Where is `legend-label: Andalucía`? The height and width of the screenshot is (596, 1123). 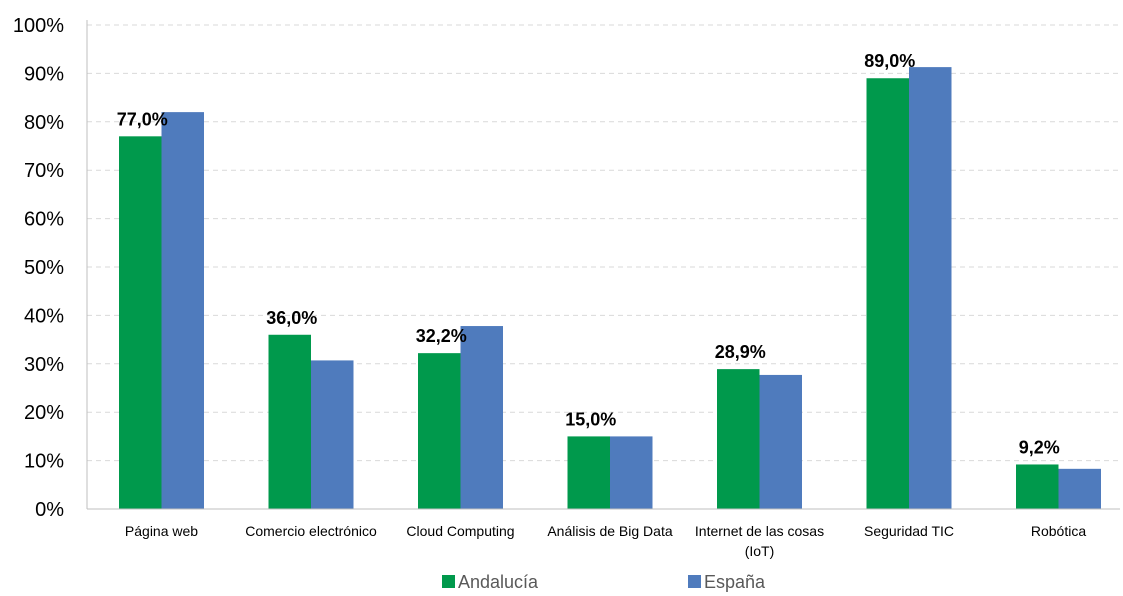
legend-label: Andalucía is located at coordinates (498, 582).